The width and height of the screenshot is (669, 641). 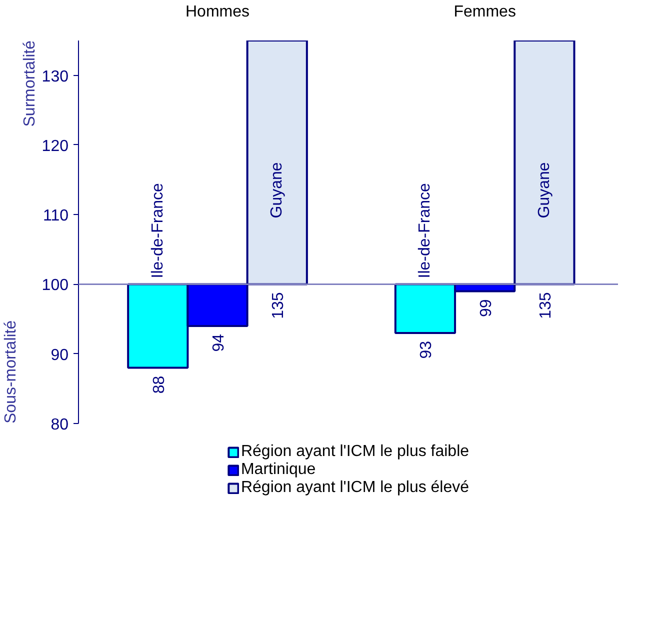 I want to click on y-tick-label: 120, so click(x=55, y=146).